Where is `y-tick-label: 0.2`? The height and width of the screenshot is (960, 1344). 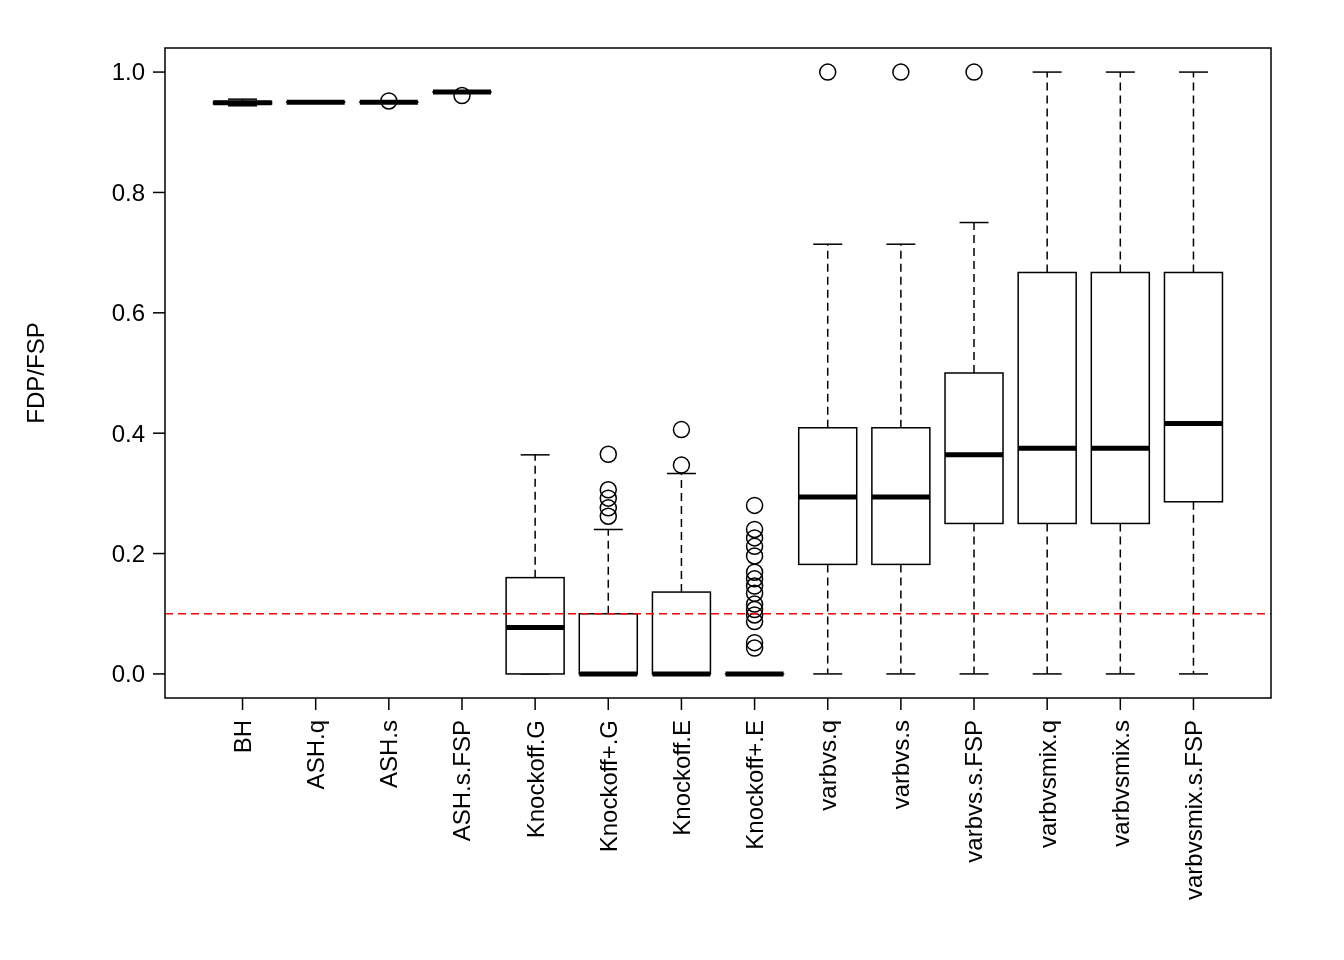 y-tick-label: 0.2 is located at coordinates (128, 553).